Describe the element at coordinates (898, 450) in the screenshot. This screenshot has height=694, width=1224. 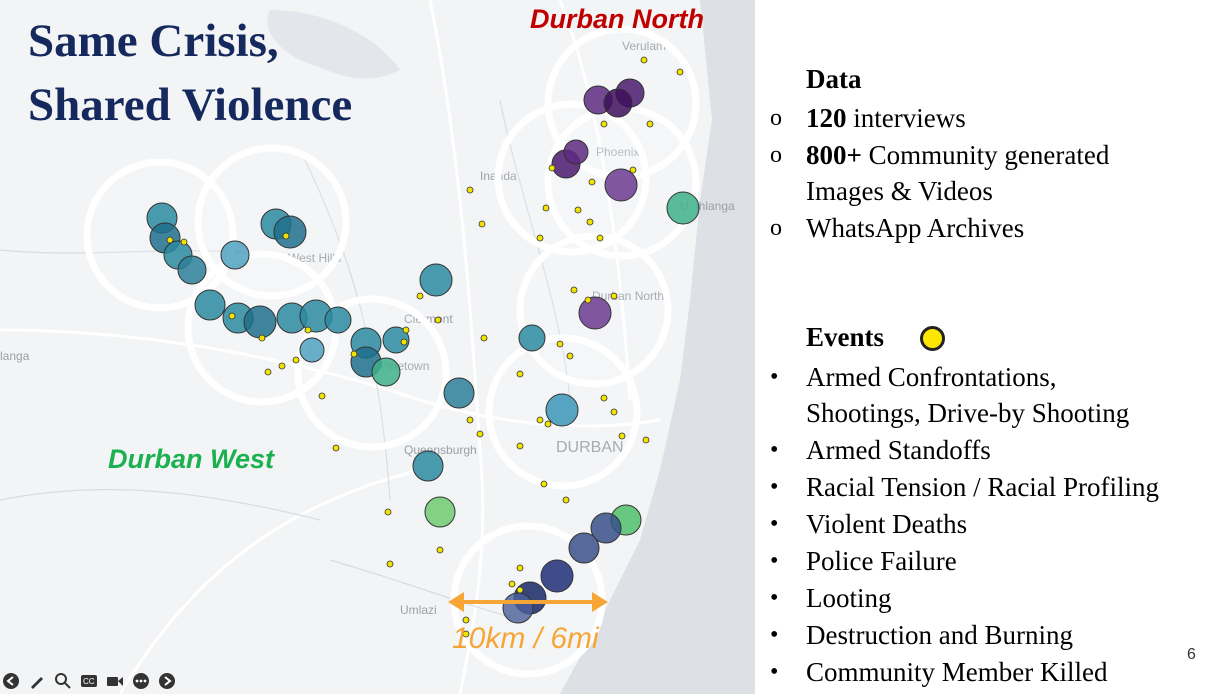
I see `event-item-text: Armed Standoffs` at that location.